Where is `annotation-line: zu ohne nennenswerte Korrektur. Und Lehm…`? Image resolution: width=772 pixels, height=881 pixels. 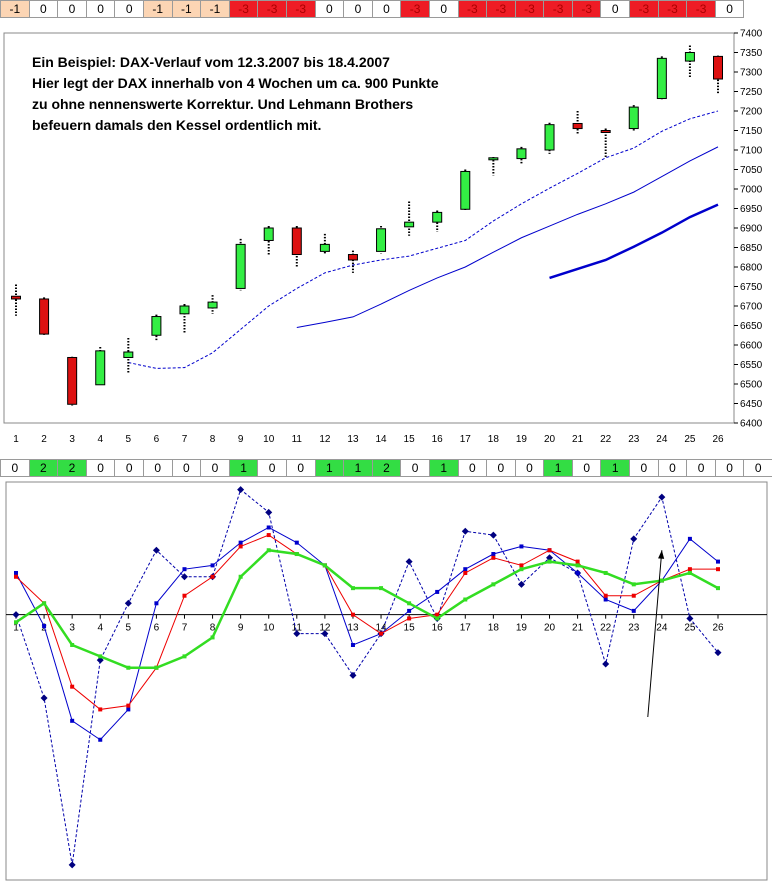 annotation-line: zu ohne nennenswerte Korrektur. Und Lehm… is located at coordinates (222, 104).